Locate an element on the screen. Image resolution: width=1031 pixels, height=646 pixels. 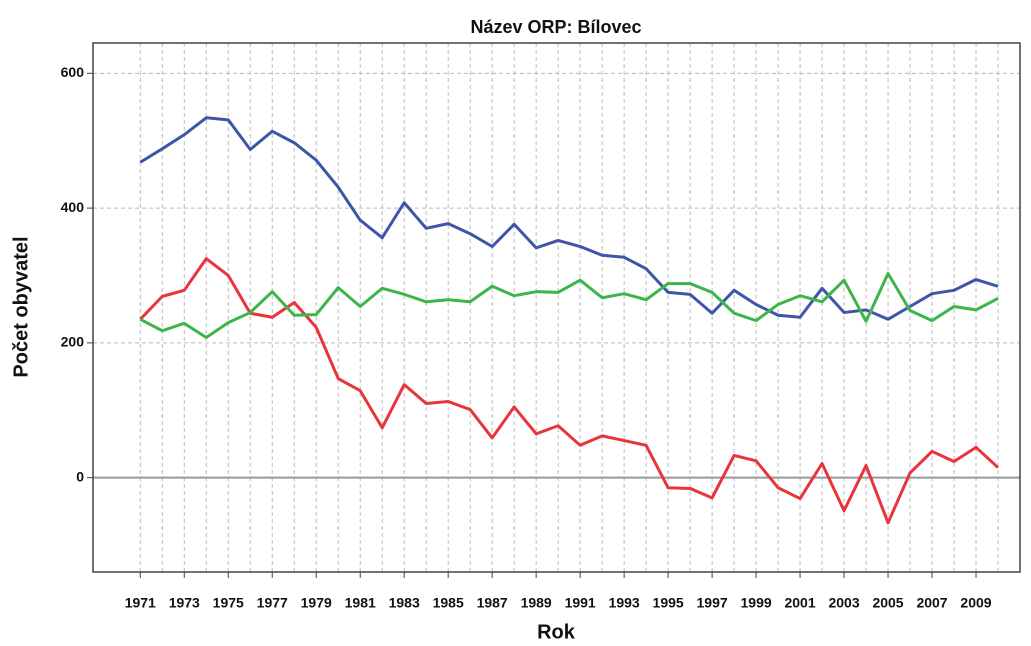
x-tick-label: 1987 is located at coordinates (492, 603).